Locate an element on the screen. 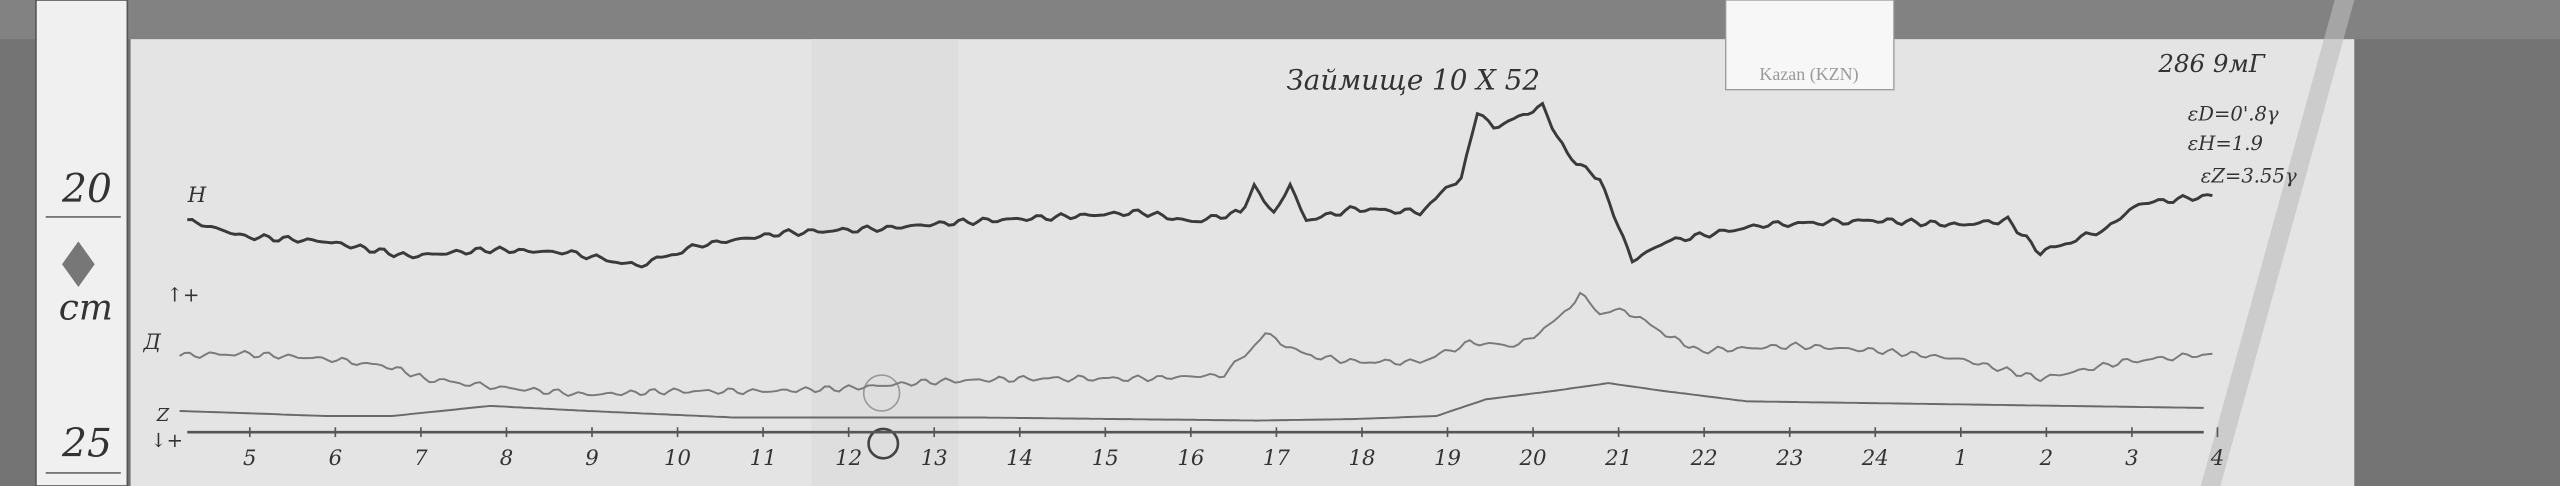  hour-tick-label: 20 is located at coordinates (1533, 458).